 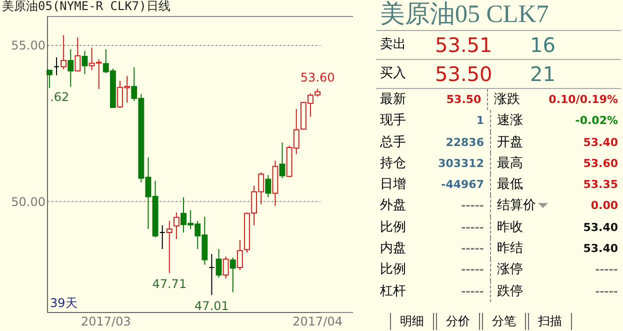 What do you see at coordinates (543, 45) in the screenshot?
I see `text: 16` at bounding box center [543, 45].